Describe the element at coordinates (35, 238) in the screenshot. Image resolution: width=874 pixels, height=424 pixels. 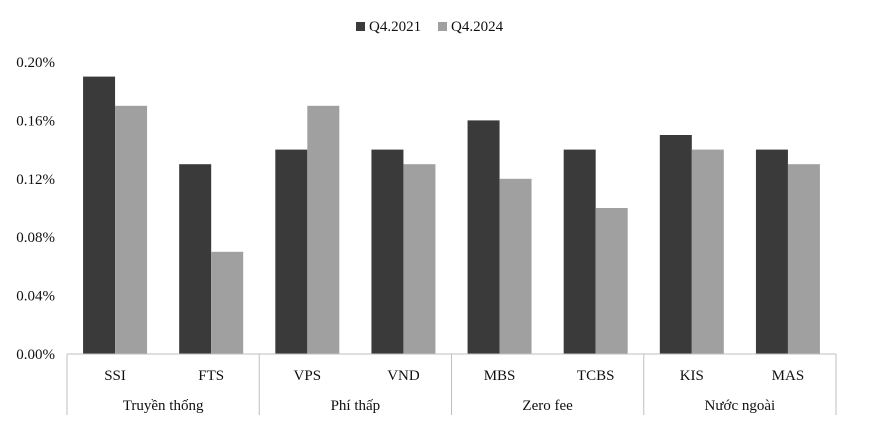
I see `y-tick-label-2: 0.08%` at that location.